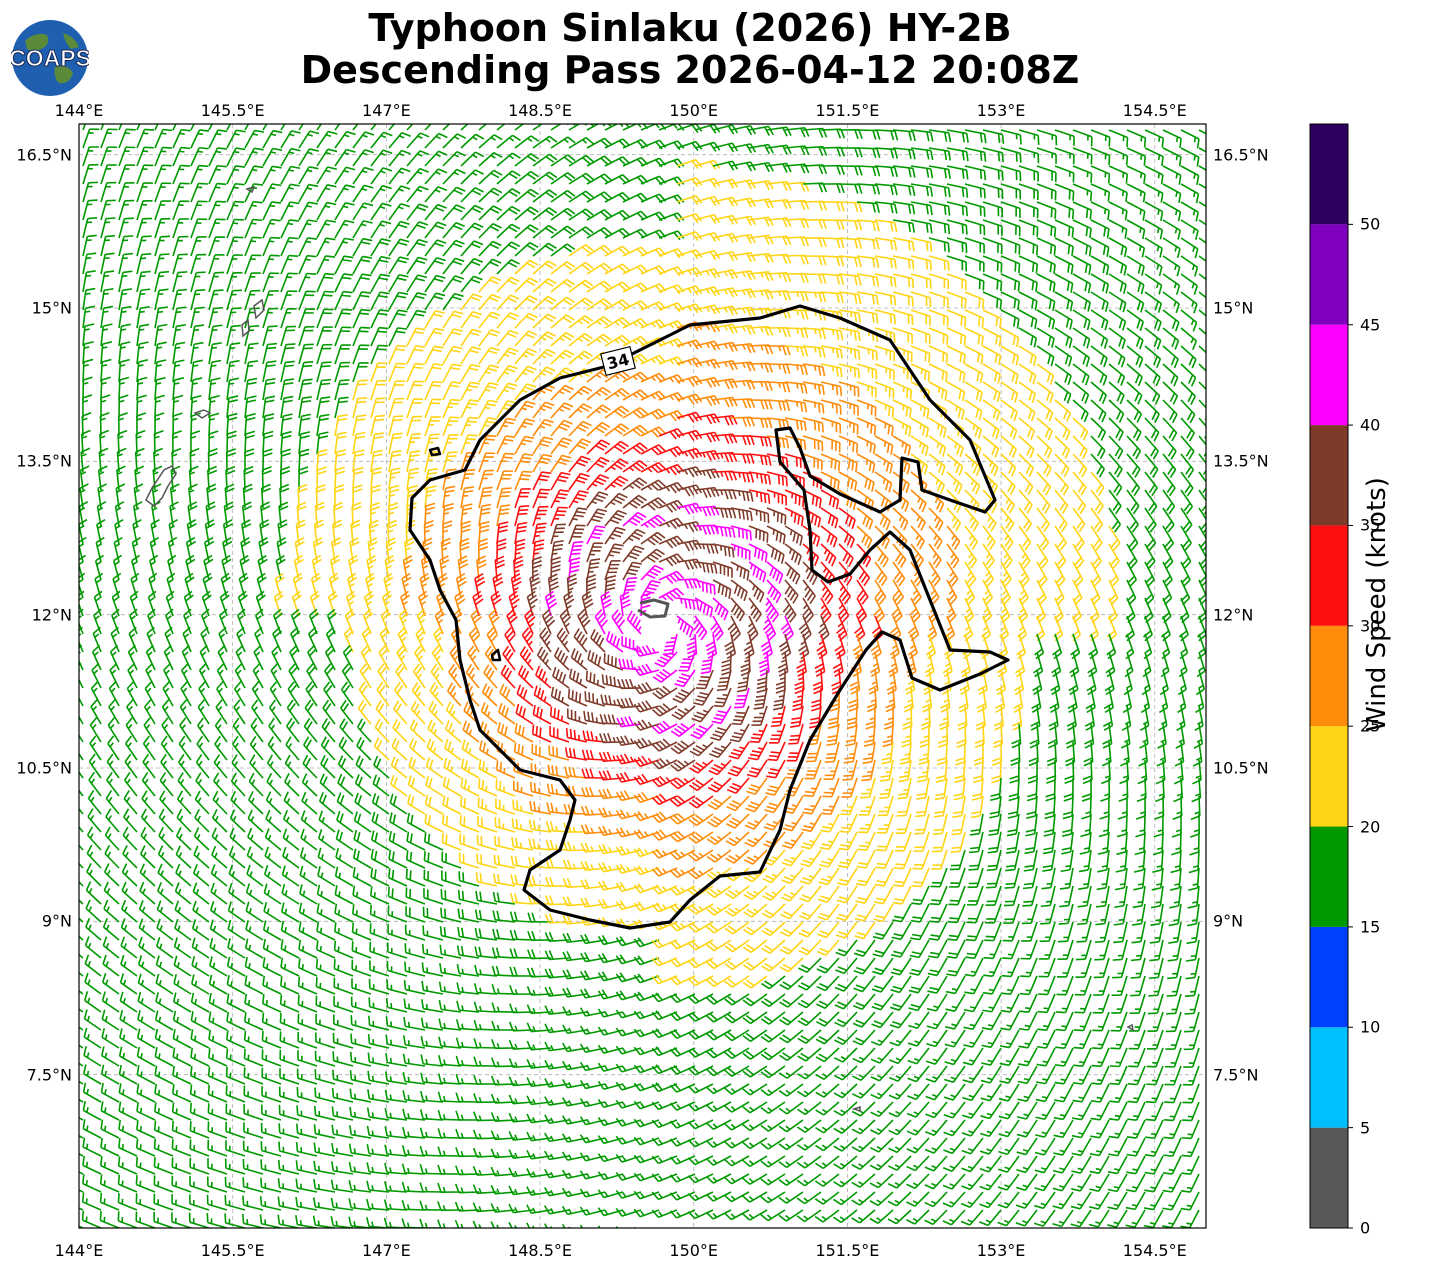  I want to click on lon-tick-label: 154.5°E, so click(1154, 1250).